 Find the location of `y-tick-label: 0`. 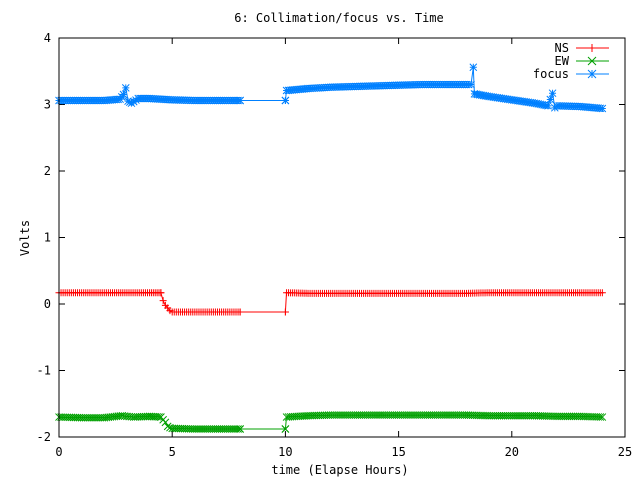

y-tick-label: 0 is located at coordinates (47, 304).